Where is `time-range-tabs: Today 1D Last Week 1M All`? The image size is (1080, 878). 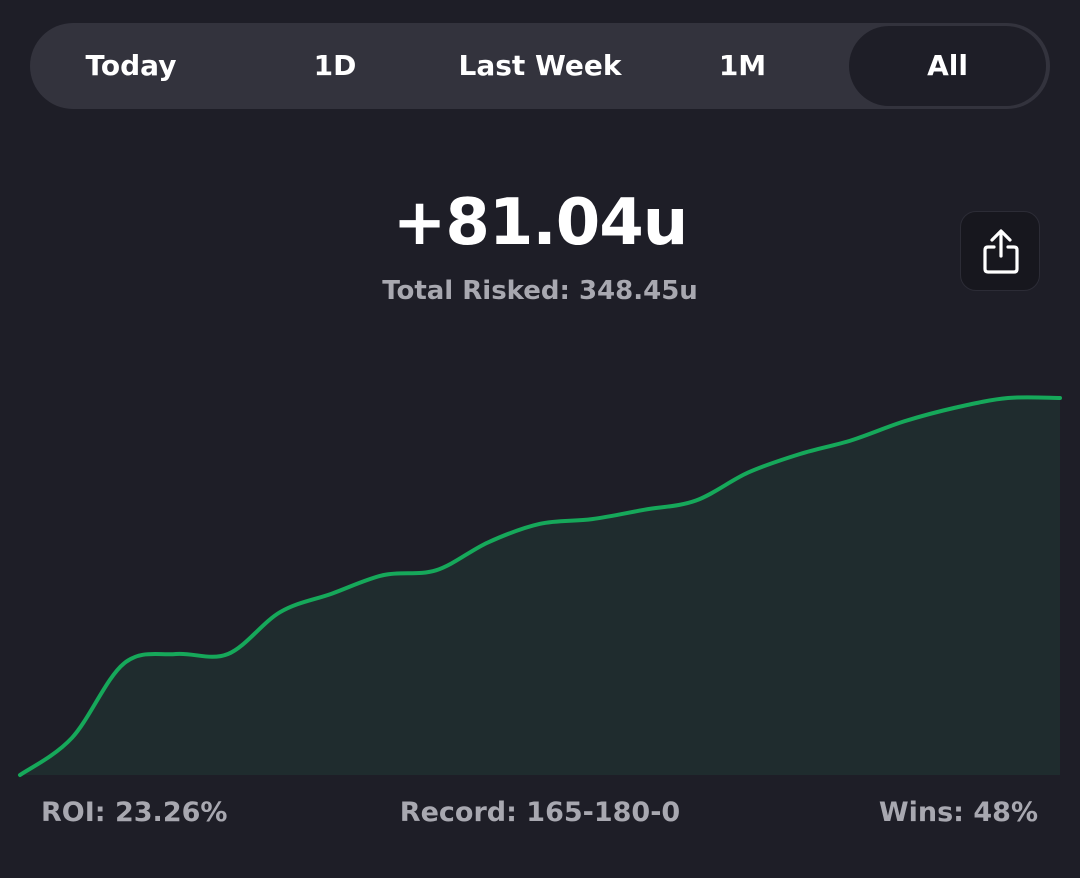 time-range-tabs: Today 1D Last Week 1M All is located at coordinates (540, 66).